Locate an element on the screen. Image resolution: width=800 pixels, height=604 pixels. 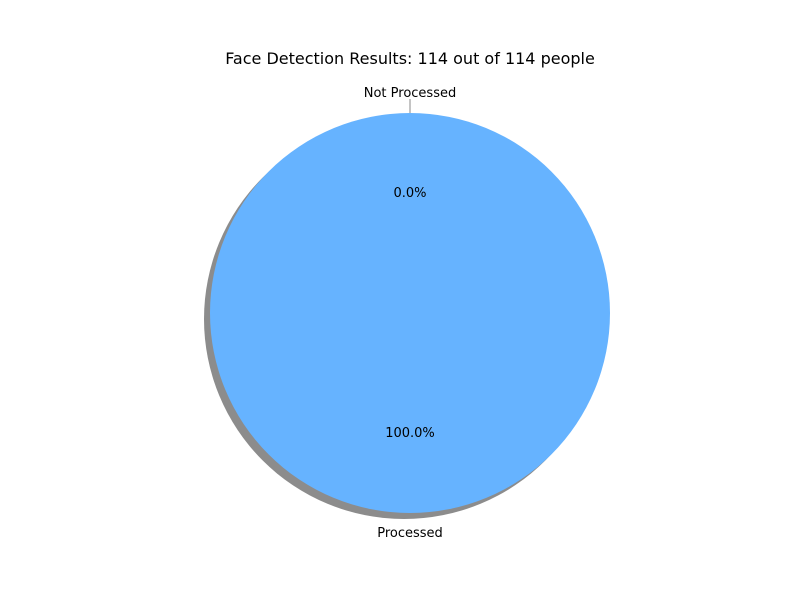
percent-label-processed: 100.0% is located at coordinates (410, 433).